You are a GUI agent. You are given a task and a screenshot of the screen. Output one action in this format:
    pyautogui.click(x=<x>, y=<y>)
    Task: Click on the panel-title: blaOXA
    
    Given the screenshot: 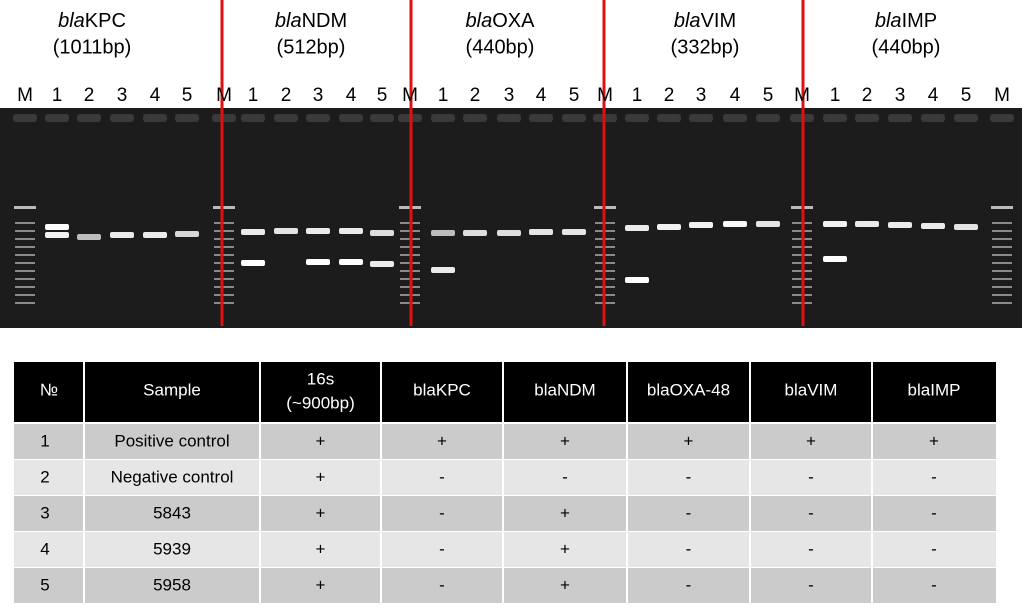 What is the action you would take?
    pyautogui.click(x=501, y=21)
    